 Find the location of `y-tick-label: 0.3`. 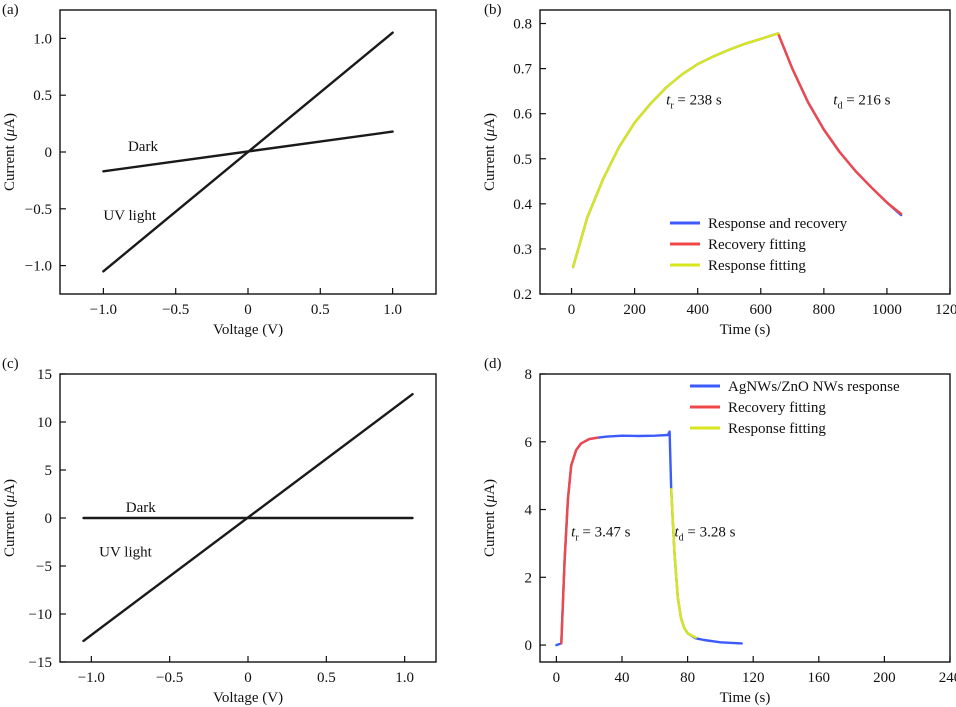

y-tick-label: 0.3 is located at coordinates (522, 250).